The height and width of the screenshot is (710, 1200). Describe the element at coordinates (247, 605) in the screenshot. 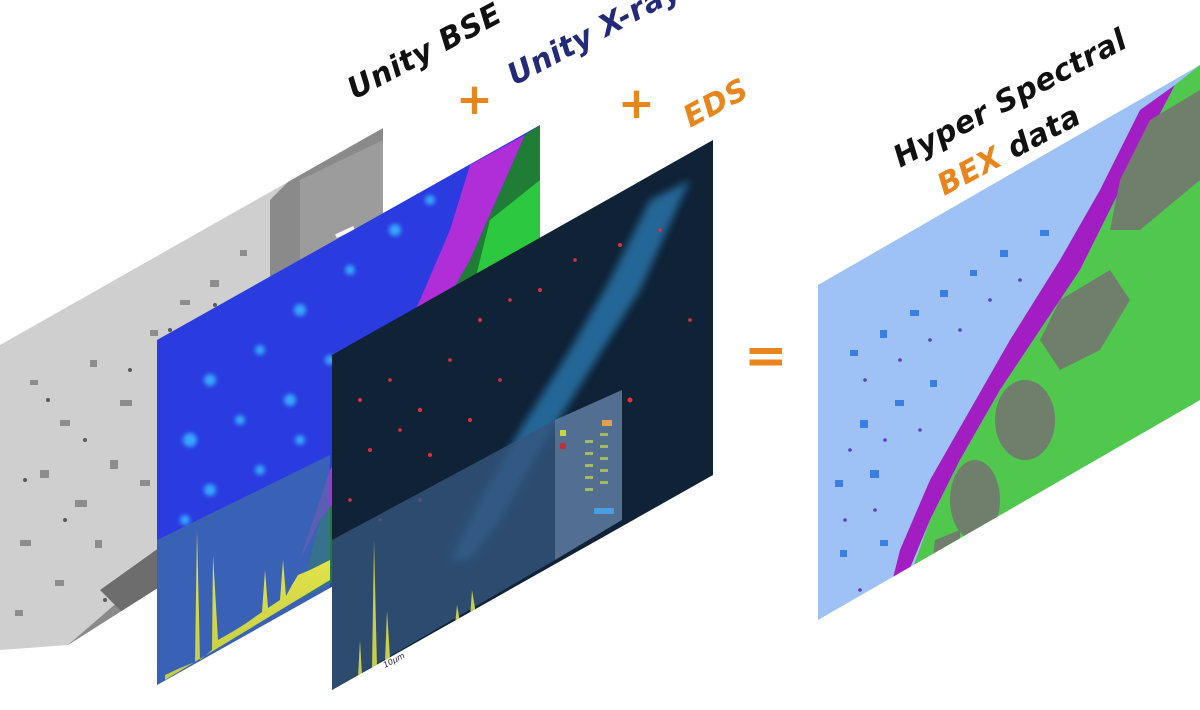

I see `xray-spectrum-curve` at that location.